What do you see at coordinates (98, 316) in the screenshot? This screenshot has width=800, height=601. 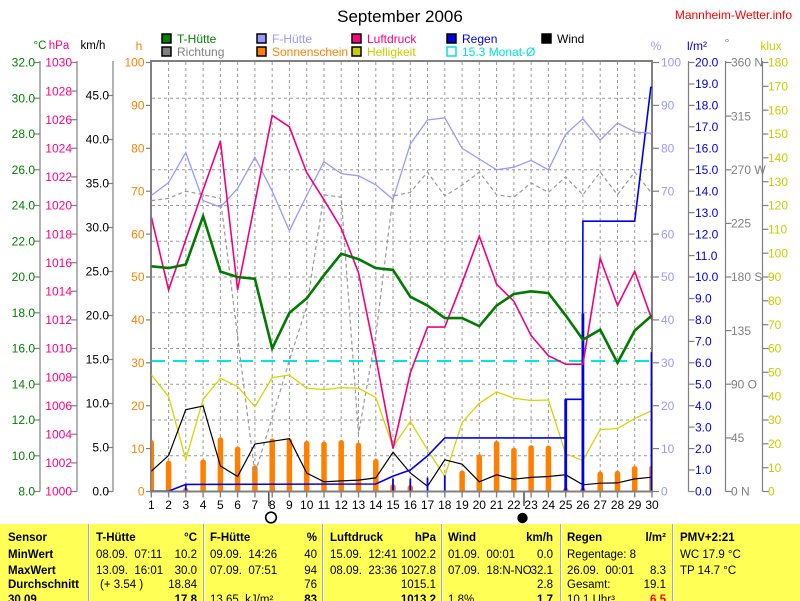 I see `svg-text: 20.0` at bounding box center [98, 316].